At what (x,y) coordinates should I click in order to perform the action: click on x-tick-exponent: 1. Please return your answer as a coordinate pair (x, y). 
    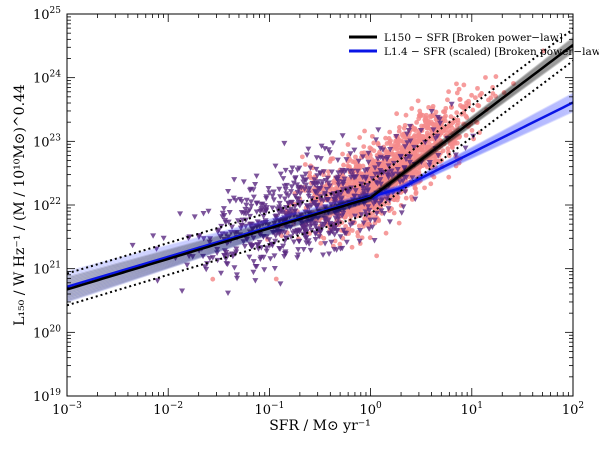
    Looking at the image, I should click on (480, 406).